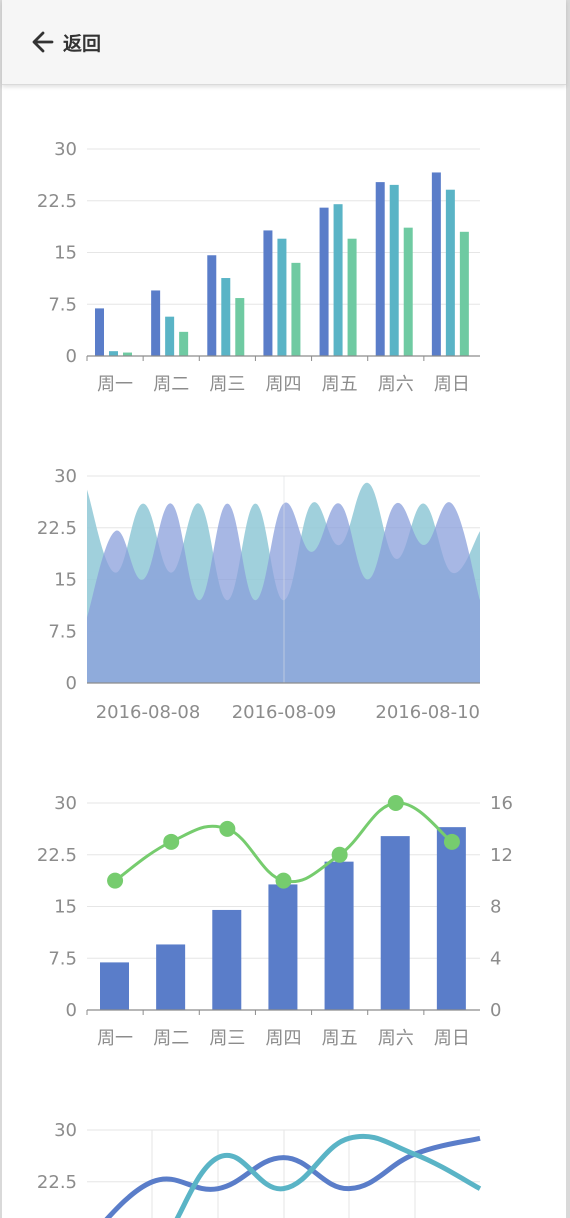 This screenshot has width=570, height=1218. What do you see at coordinates (82, 43) in the screenshot?
I see `back-label: 返回` at bounding box center [82, 43].